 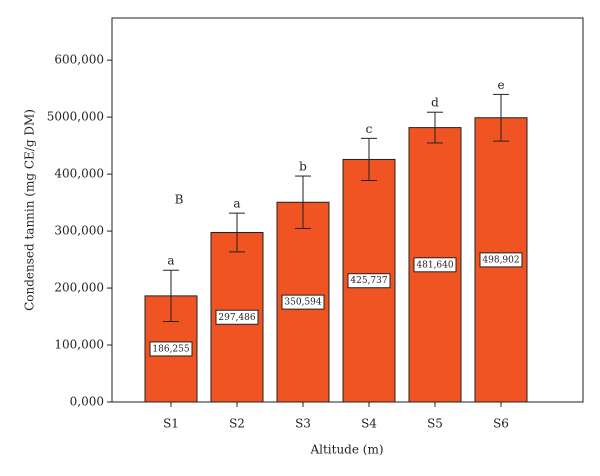 I want to click on significance-letter: e, so click(x=500, y=85).